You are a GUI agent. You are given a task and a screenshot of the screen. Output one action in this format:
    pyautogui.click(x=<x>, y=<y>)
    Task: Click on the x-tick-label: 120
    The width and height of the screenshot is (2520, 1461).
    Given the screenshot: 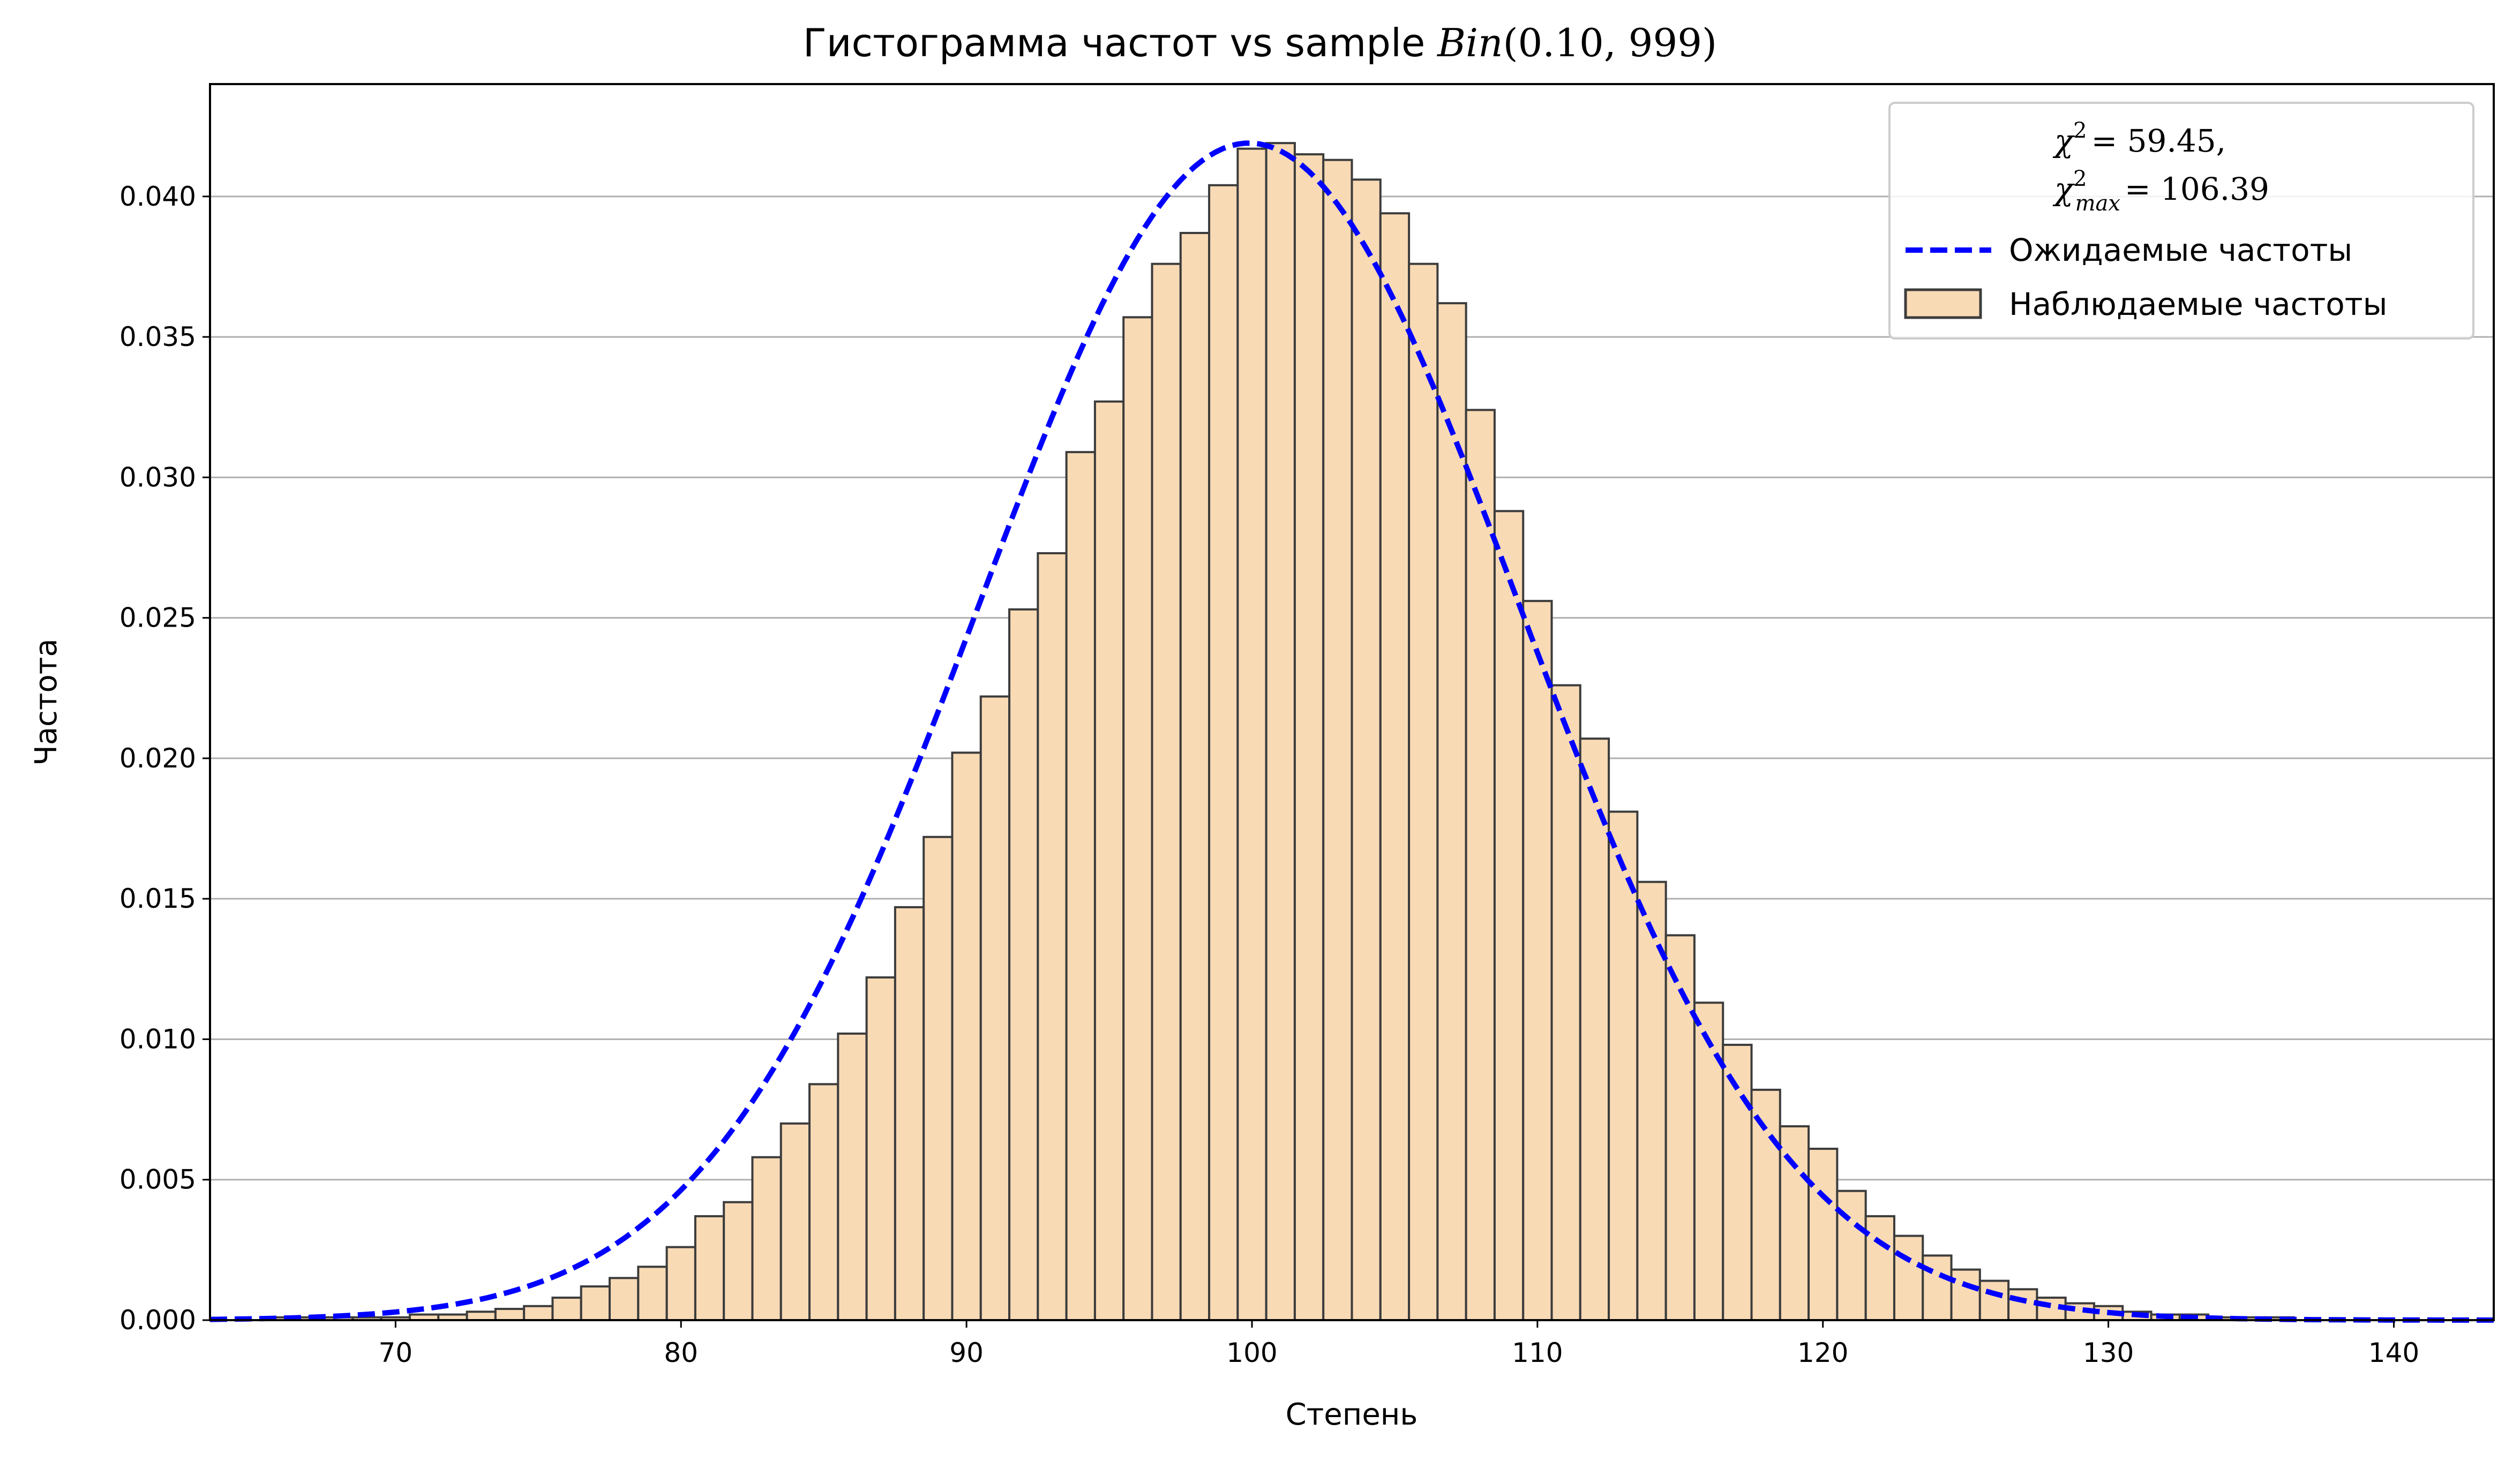 What is the action you would take?
    pyautogui.click(x=1822, y=1352)
    